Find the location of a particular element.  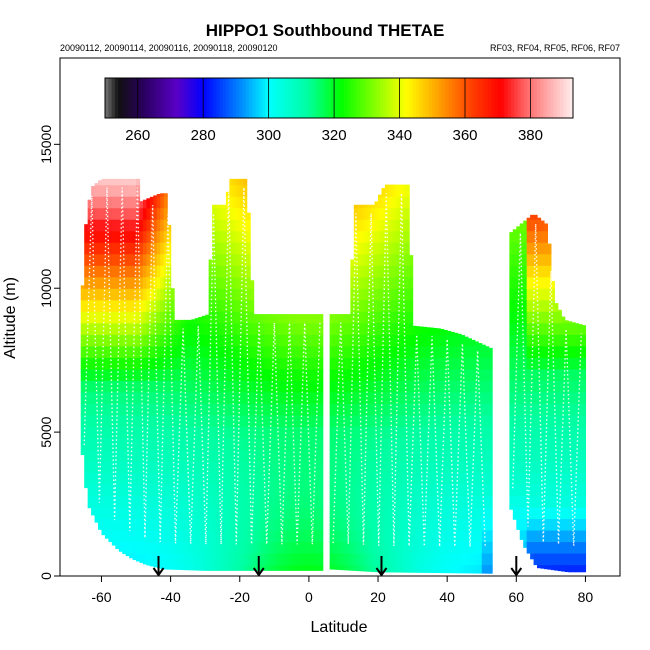

colorbar-tick-label: 280 is located at coordinates (203, 135).